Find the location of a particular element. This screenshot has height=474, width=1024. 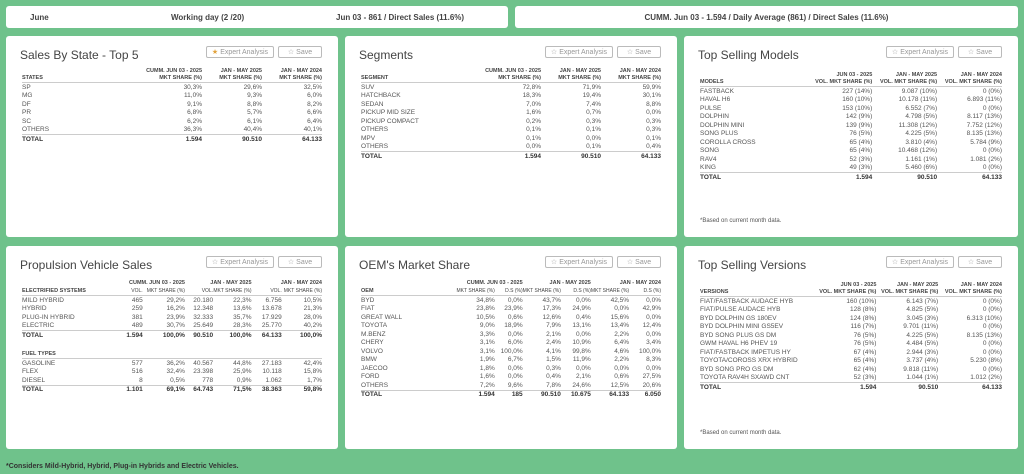

table-row: FIAT 23,8% 23,9% 17,3% 24,9% 0,0% 42,9% is located at coordinates (511, 309).